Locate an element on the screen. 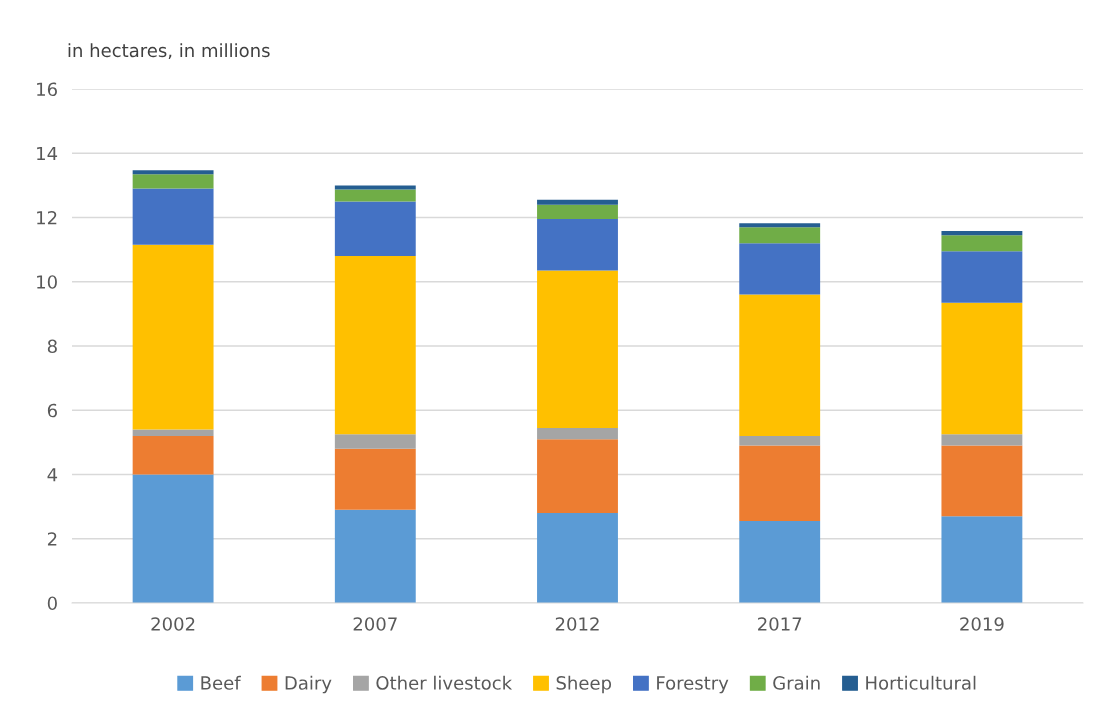 Image resolution: width=1102 pixels, height=722 pixels. legend-label: Grain is located at coordinates (796, 682).